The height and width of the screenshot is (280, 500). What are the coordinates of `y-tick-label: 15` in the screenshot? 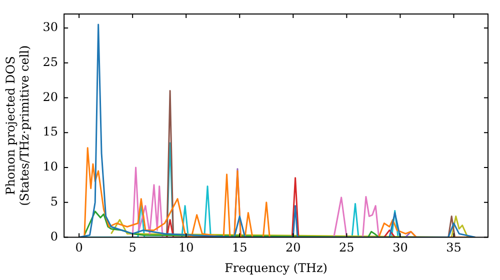 It's located at (50, 131).